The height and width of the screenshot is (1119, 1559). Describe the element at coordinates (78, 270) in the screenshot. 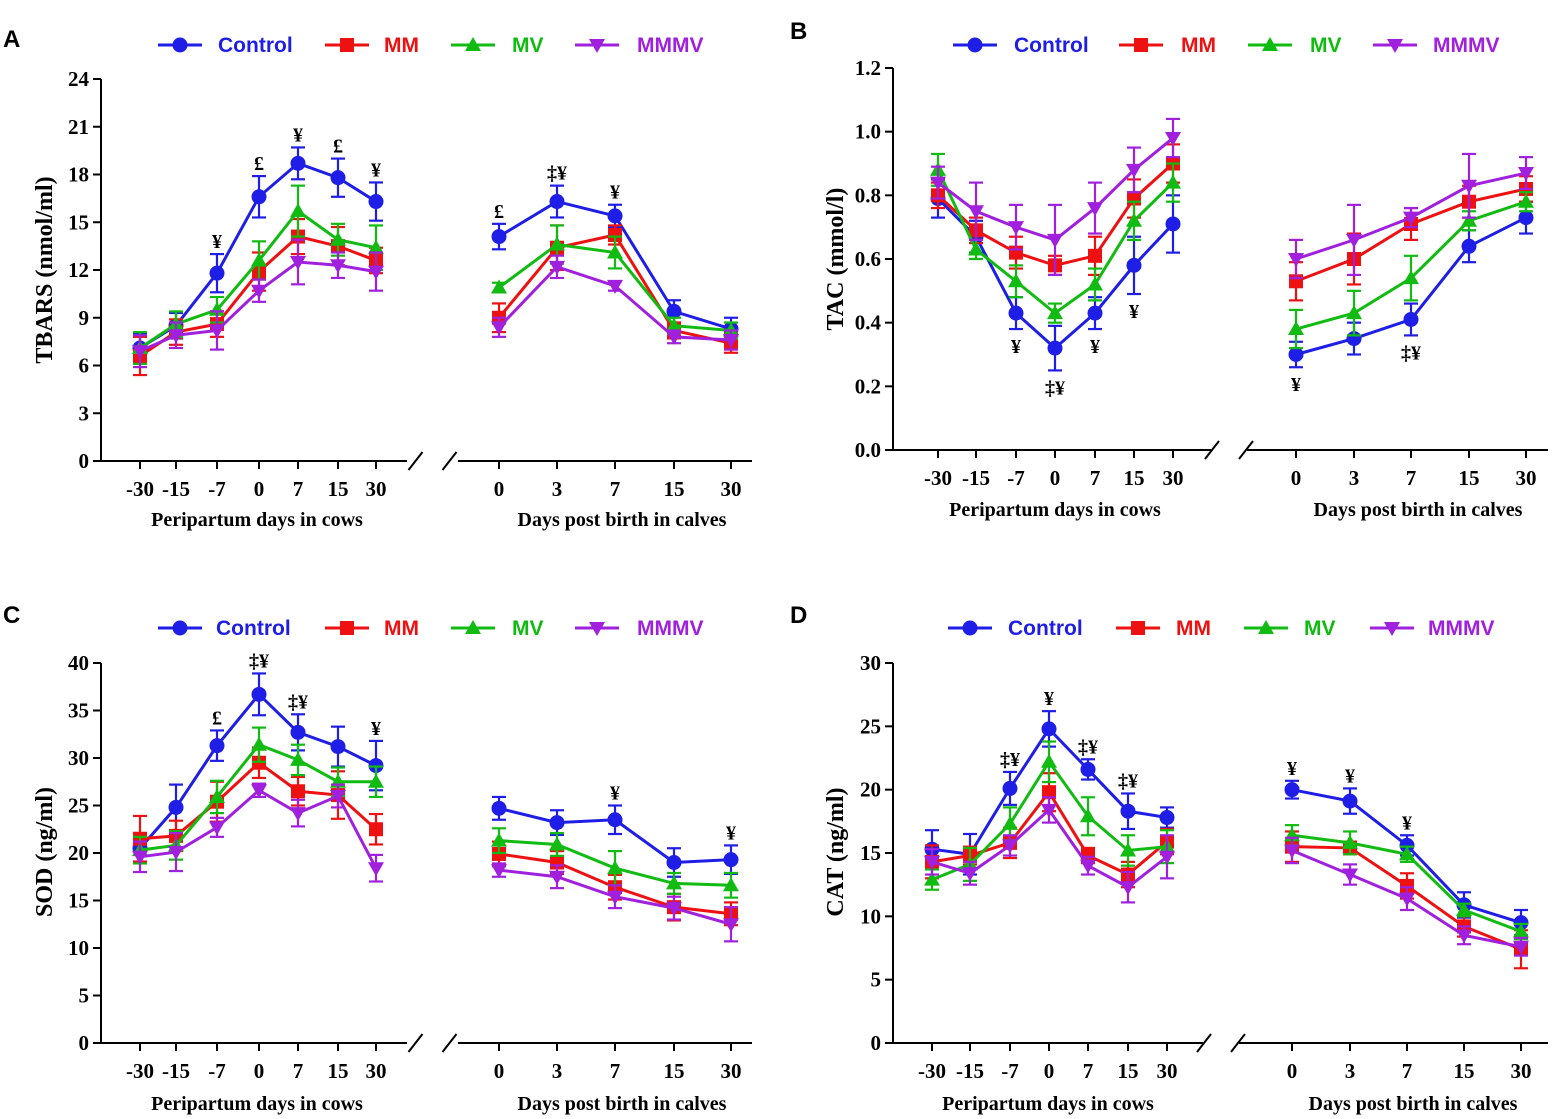

I see `y-tick-label: 12` at that location.